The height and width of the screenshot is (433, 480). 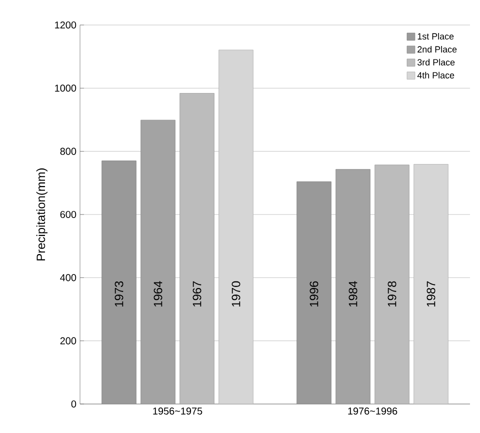 What do you see at coordinates (436, 36) in the screenshot?
I see `legend-label: 1st Place` at bounding box center [436, 36].